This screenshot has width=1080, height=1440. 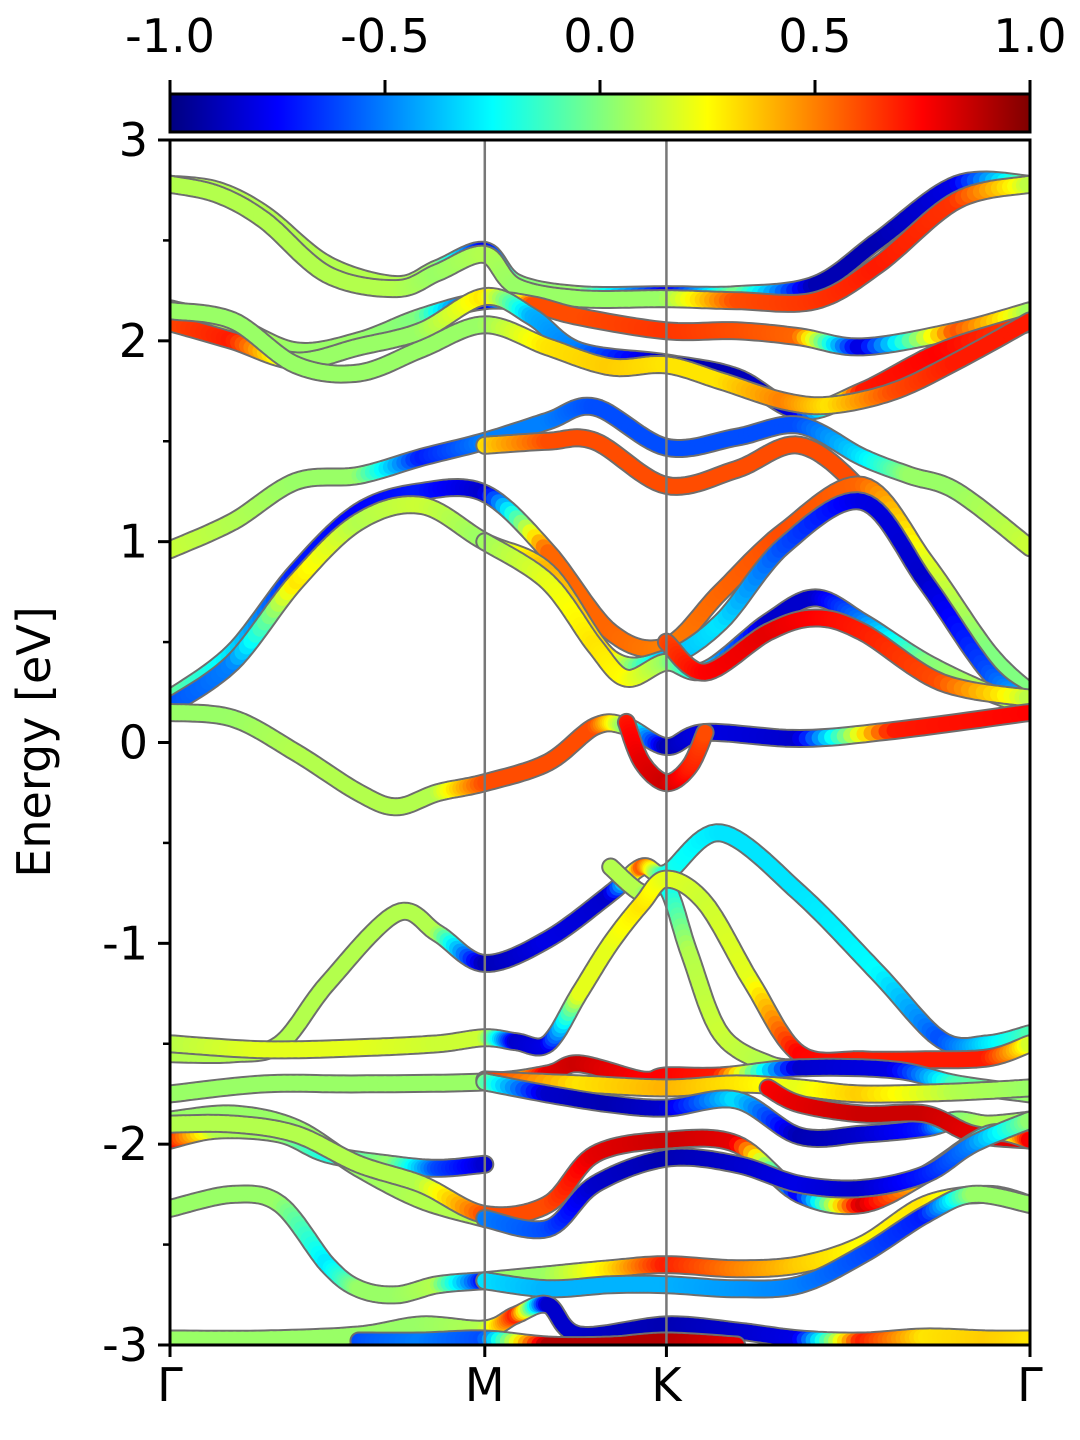 What do you see at coordinates (814, 36) in the screenshot?
I see `colorbar-tick-label: 0.5` at bounding box center [814, 36].